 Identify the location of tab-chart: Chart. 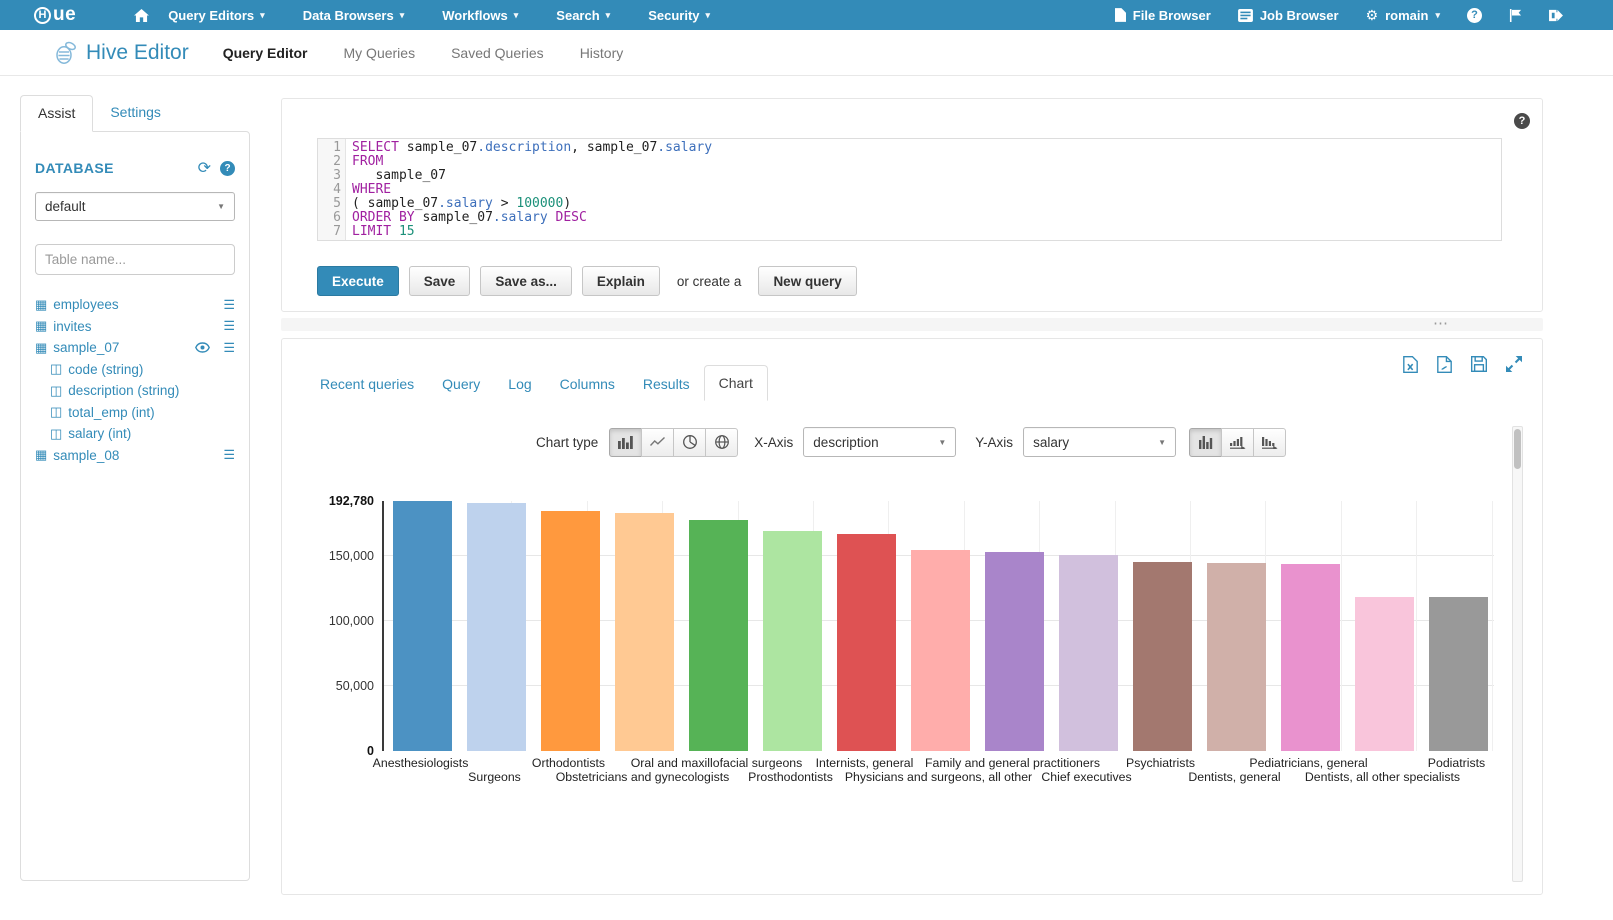
(735, 383).